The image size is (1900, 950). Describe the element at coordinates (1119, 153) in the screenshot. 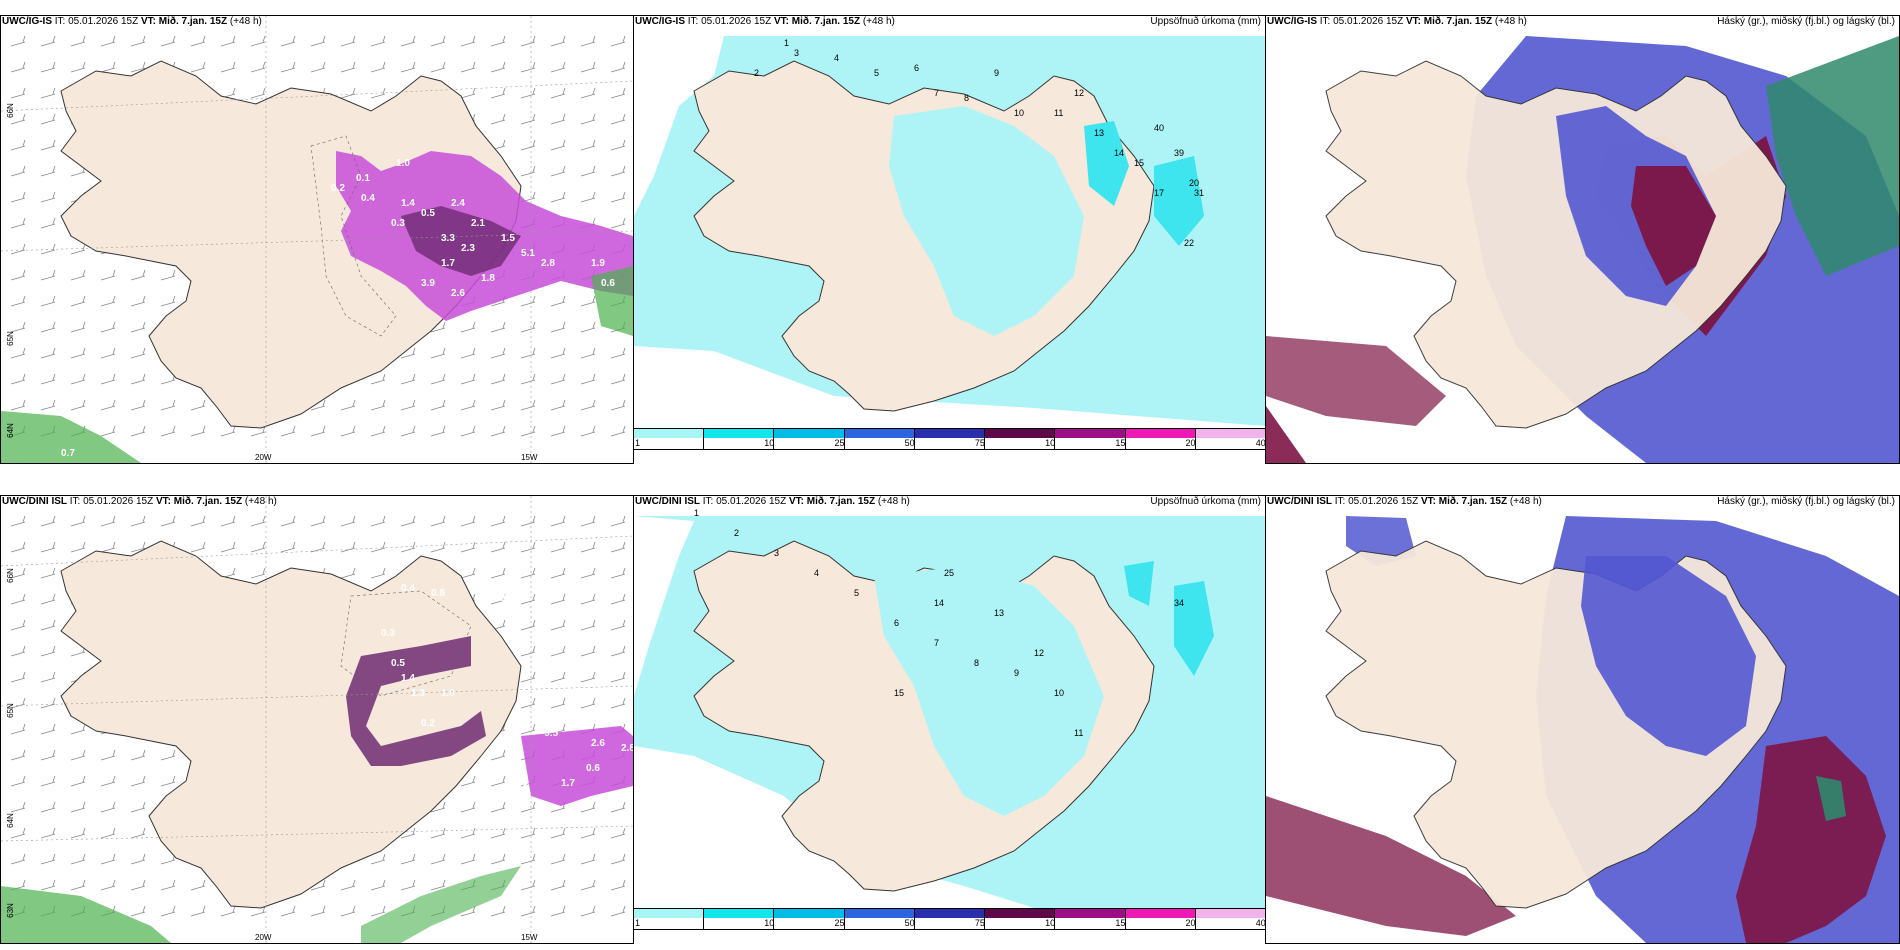

I see `map-value-label: 14` at that location.